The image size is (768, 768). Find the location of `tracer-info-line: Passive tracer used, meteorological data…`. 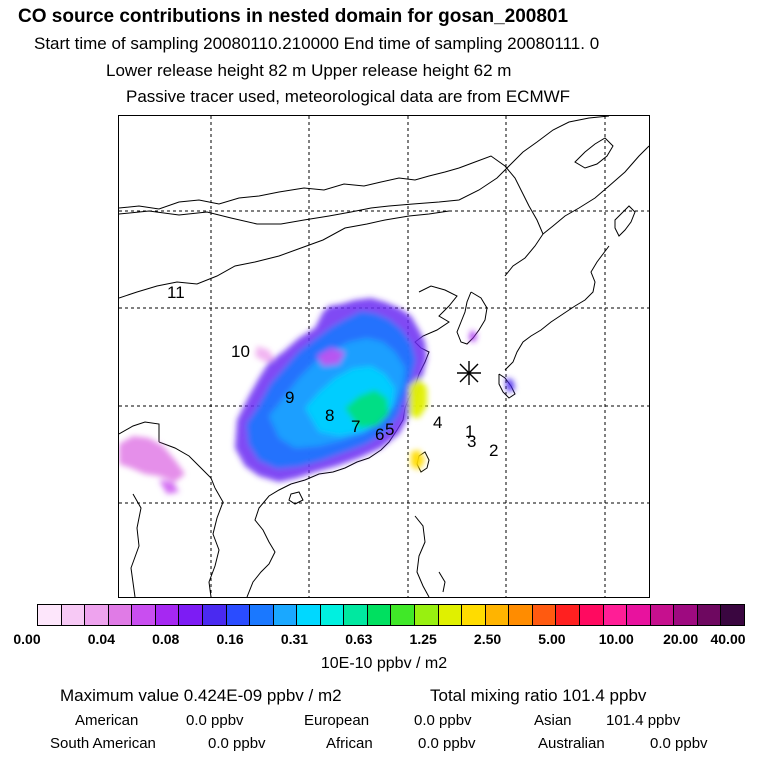

tracer-info-line: Passive tracer used, meteorological data… is located at coordinates (348, 96).